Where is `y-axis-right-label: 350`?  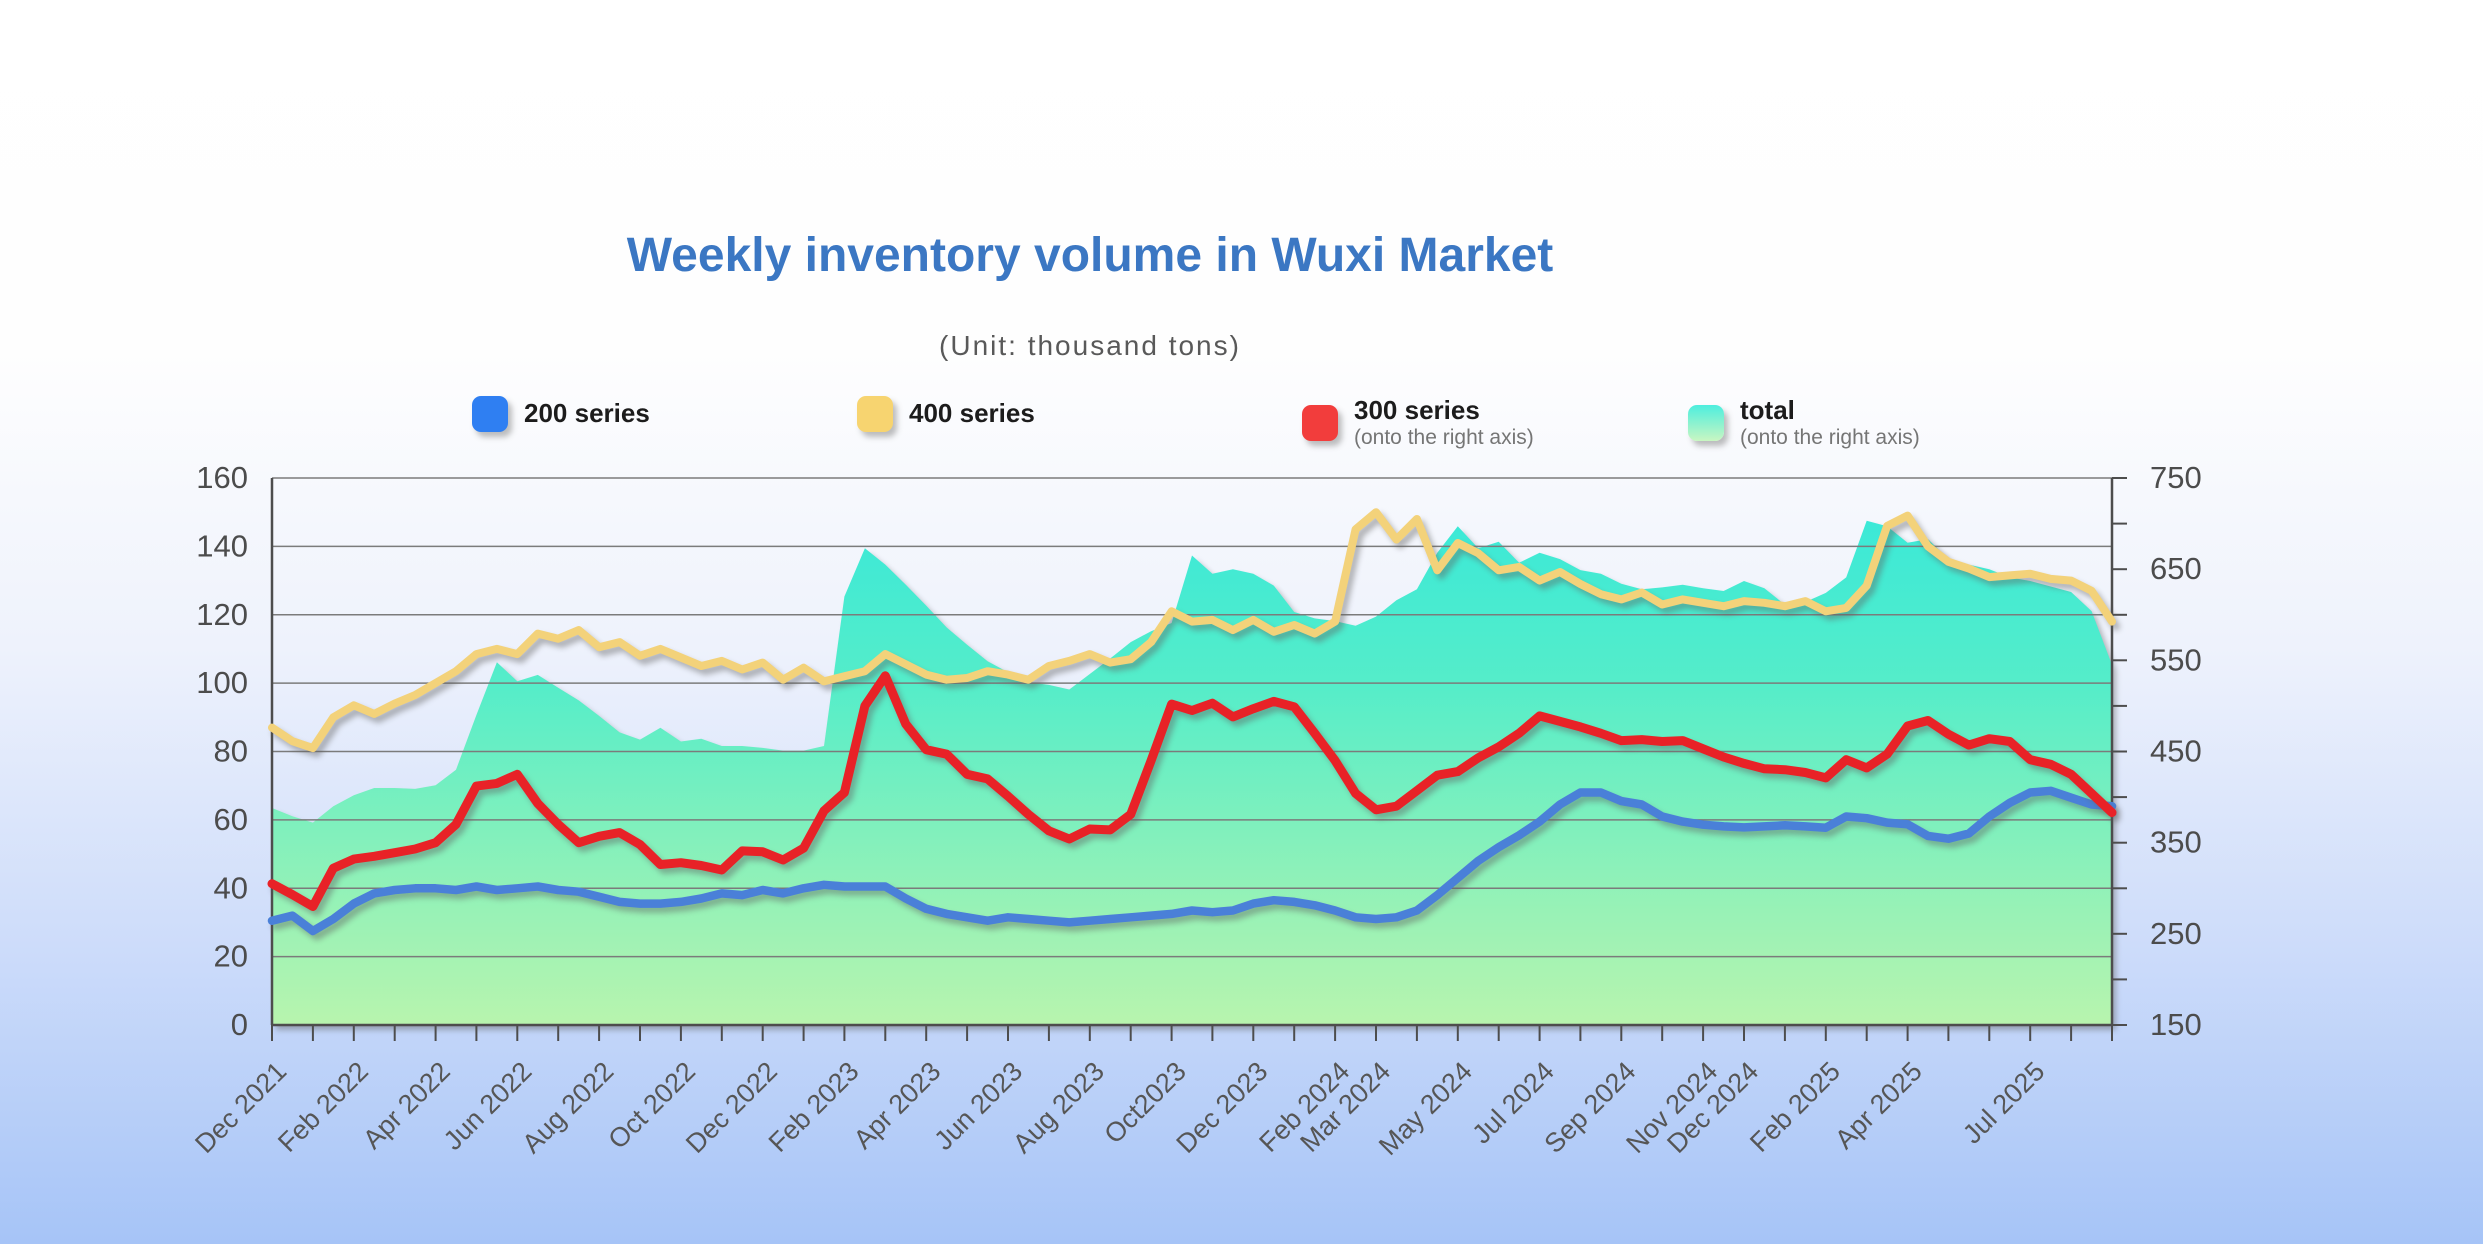
y-axis-right-label: 350 is located at coordinates (2176, 842).